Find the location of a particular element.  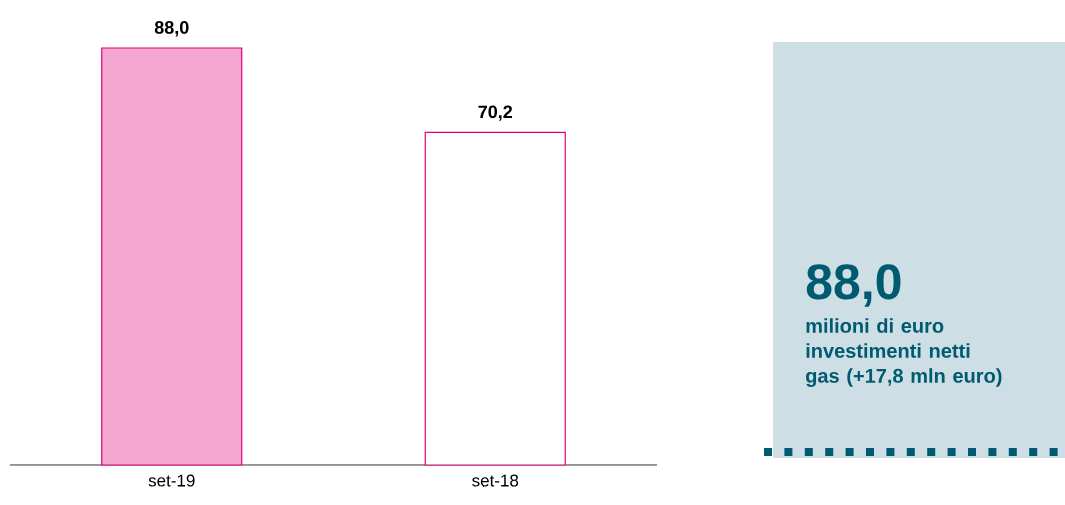

text: milioni di euro investimenti netti gas (+17,8 mln euro) is located at coordinates (904, 352).